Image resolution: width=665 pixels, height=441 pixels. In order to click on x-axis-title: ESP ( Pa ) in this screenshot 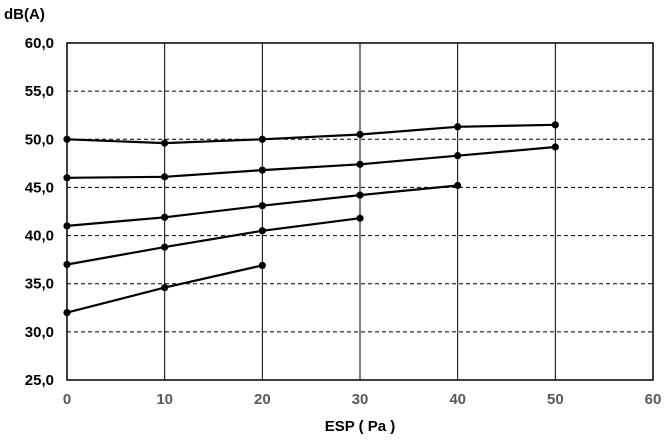, I will do `click(360, 426)`.